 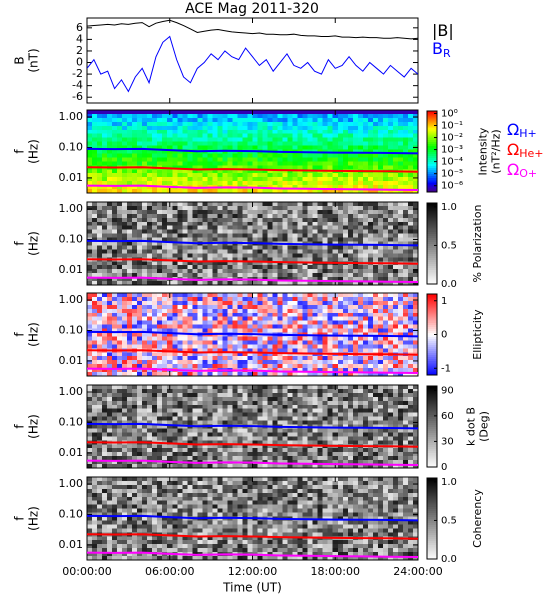 I want to click on y-axis-label: (Hz), so click(x=34, y=243).